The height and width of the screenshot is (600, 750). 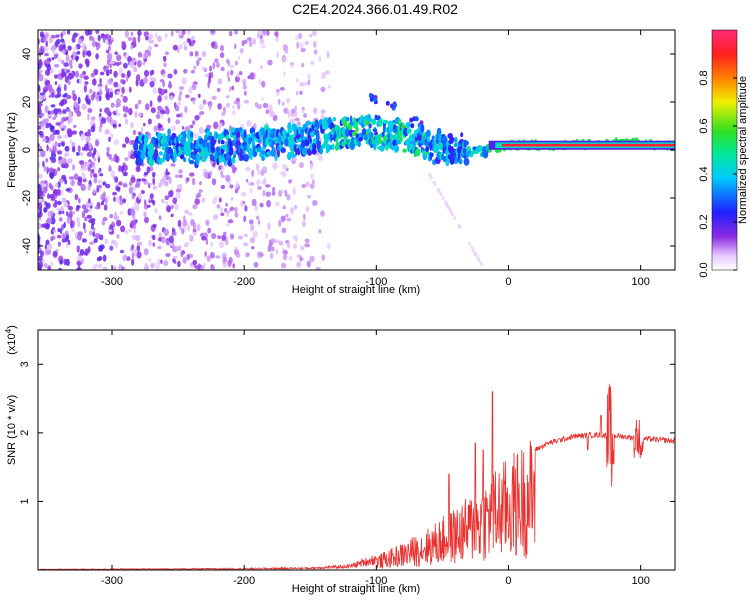 I want to click on spectrogram-band-core, so click(x=588, y=145).